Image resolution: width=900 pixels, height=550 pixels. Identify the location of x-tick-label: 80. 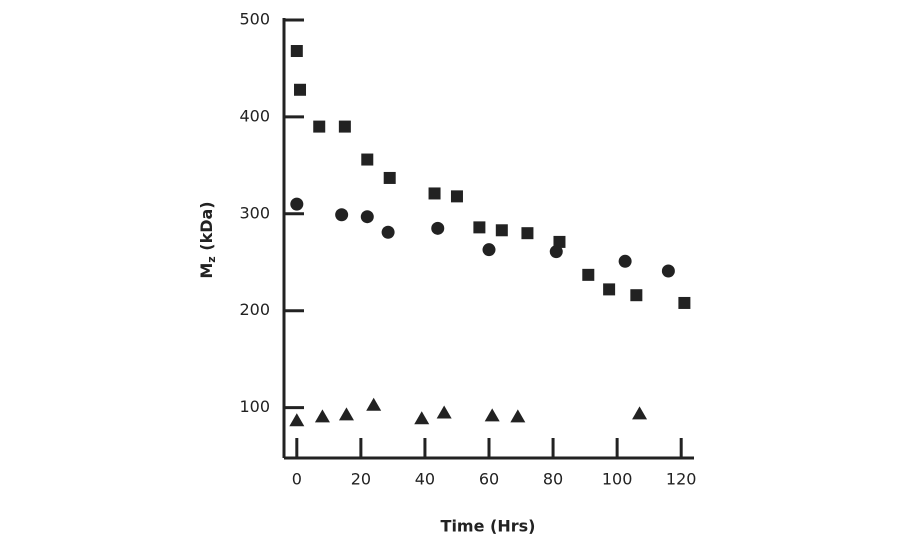
(553, 479).